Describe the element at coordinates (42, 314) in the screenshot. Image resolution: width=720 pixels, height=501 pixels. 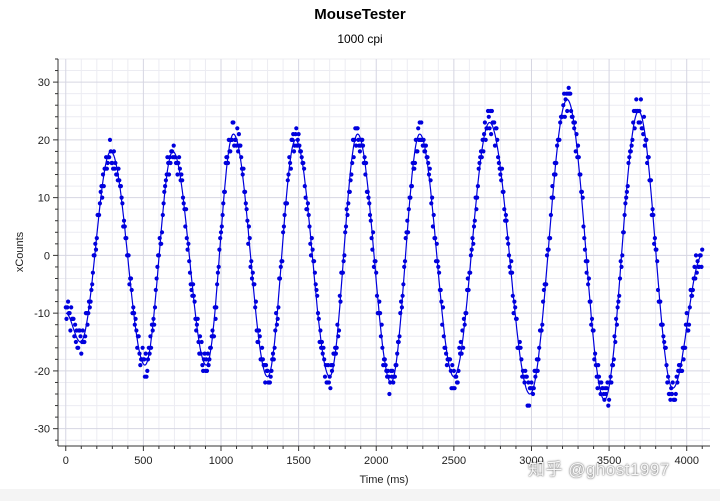
I see `y-tick-label: -10` at that location.